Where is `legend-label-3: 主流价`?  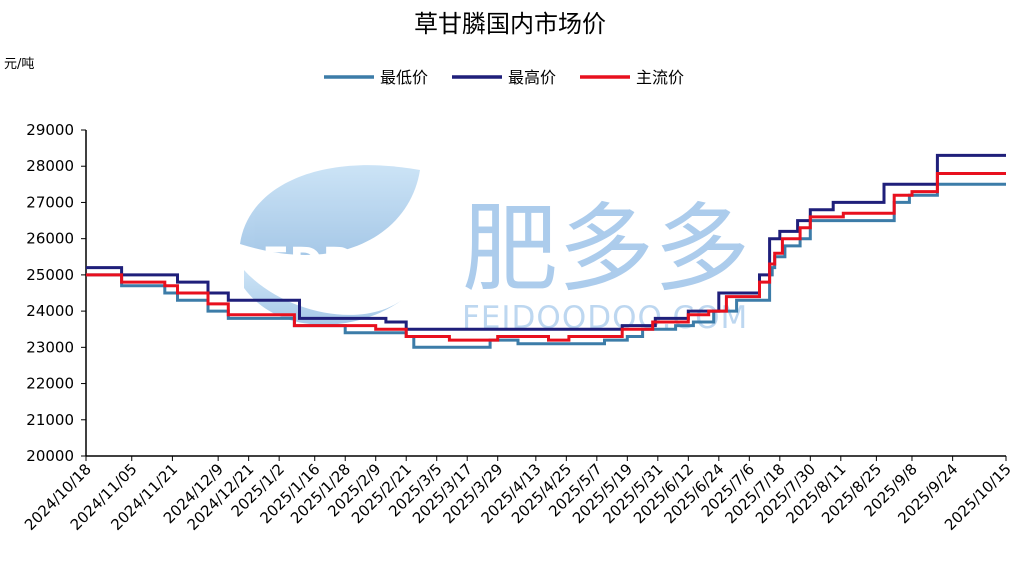 legend-label-3: 主流价 is located at coordinates (660, 77).